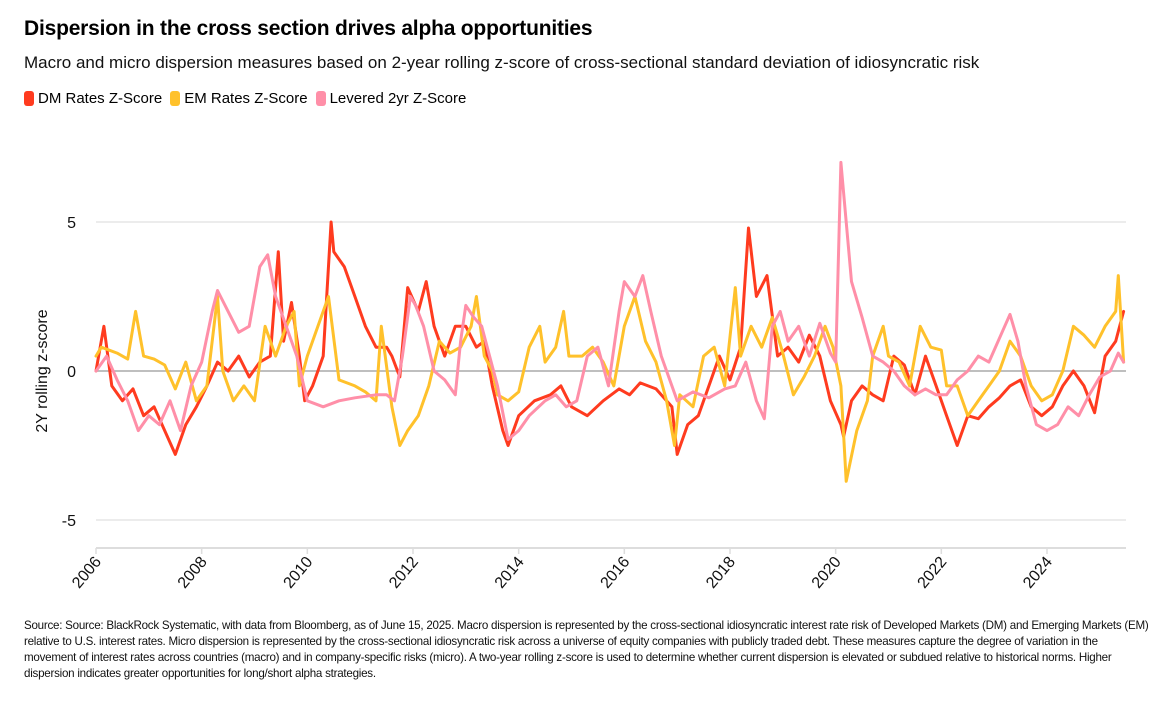  What do you see at coordinates (398, 98) in the screenshot?
I see `legend-label-levered: Levered 2yr Z-Score` at bounding box center [398, 98].